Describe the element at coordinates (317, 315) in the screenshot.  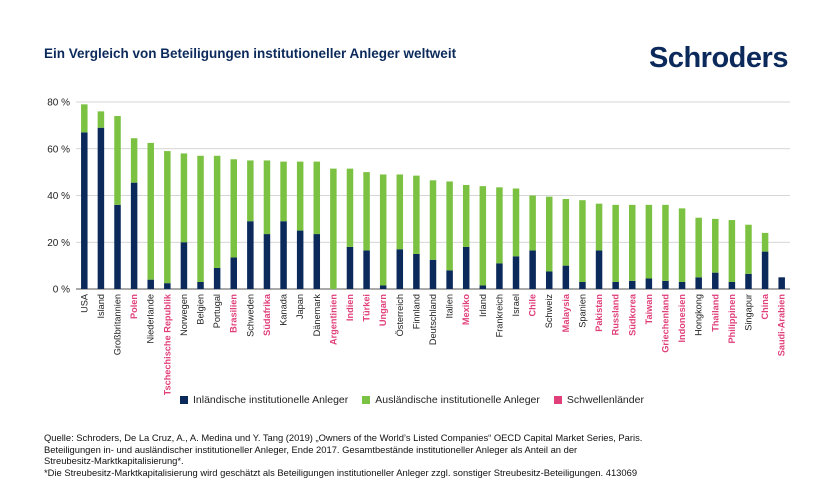
I see `x-category-label: Dänemark` at that location.